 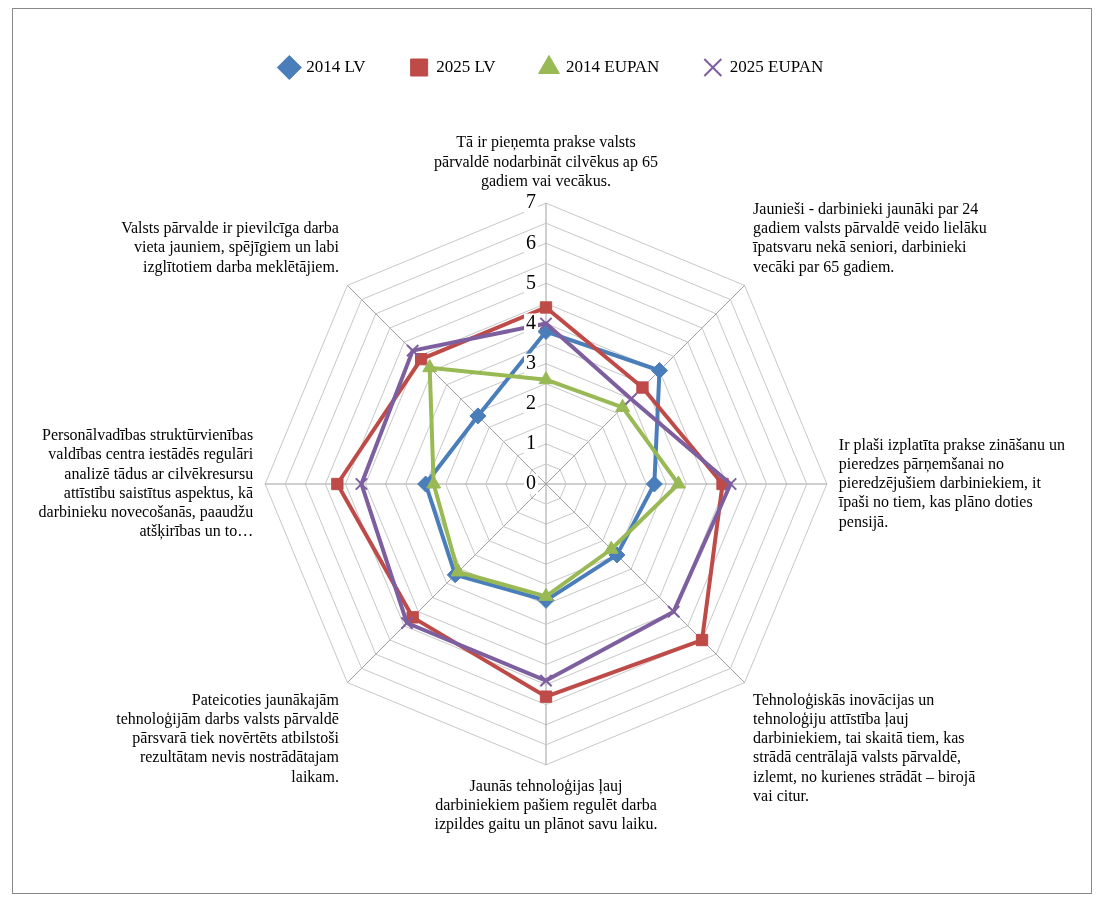 I want to click on spoke-label: Tehnoloģiskās inovācijas un tehnoloģiju attīstība ļauj darbiniekiem, tai skaitā tiem, kas strādā centrālajā valsts pārvaldē, izlemt, no kurienes strādāt – birojā vai citur., so click(x=864, y=747).